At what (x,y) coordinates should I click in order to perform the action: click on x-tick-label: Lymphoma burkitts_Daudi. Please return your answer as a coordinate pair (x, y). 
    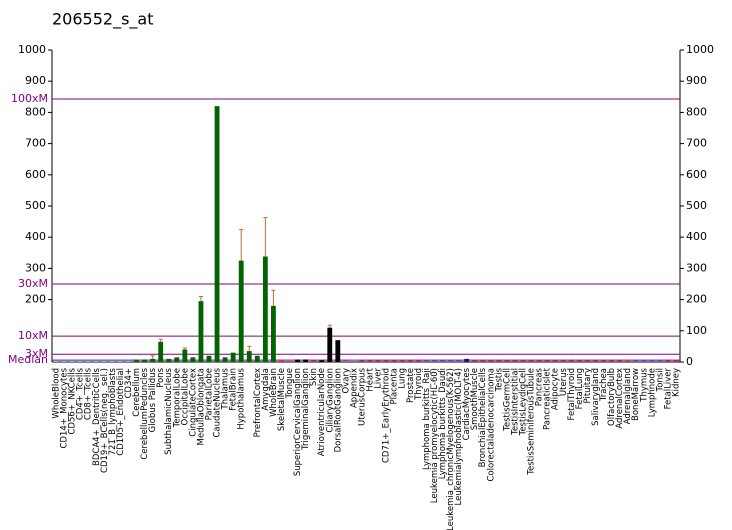
    Looking at the image, I should click on (443, 423).